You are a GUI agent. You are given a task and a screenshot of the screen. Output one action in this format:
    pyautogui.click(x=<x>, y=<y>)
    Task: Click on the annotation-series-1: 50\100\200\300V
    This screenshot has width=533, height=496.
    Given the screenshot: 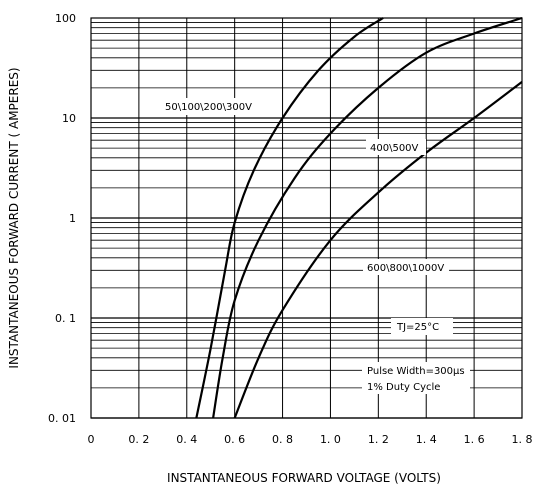 What is the action you would take?
    pyautogui.click(x=208, y=107)
    